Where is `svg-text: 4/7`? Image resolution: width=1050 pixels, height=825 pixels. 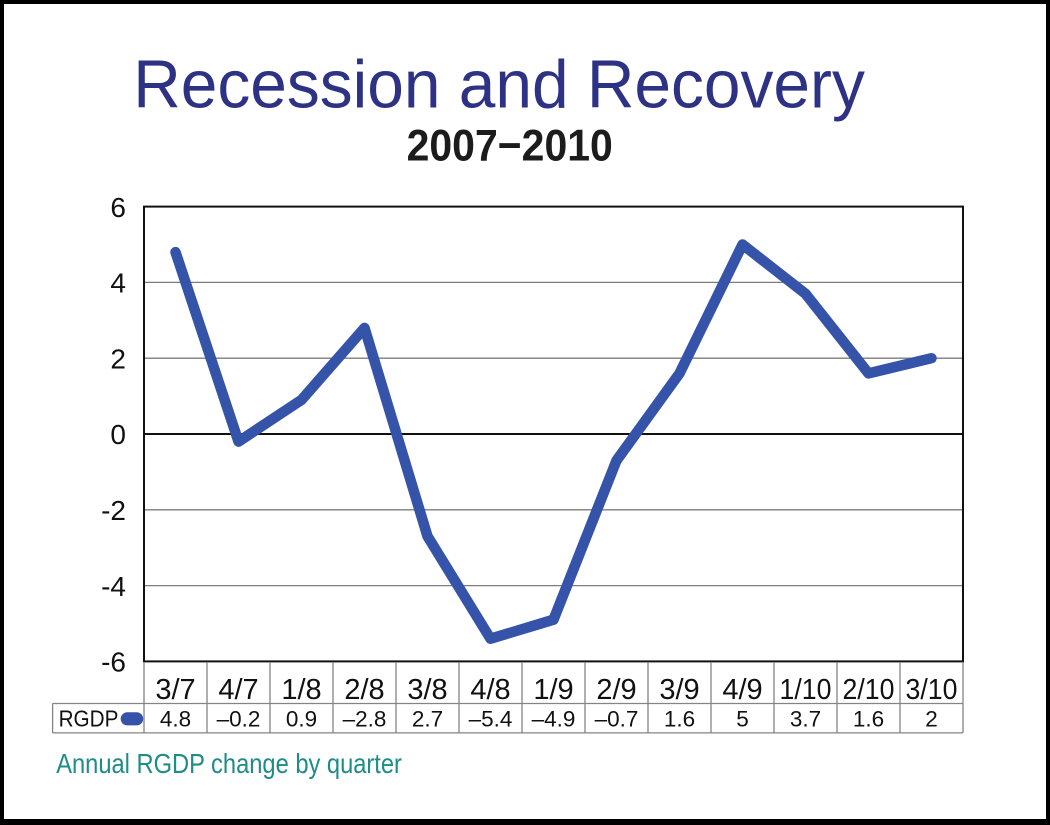 svg-text: 4/7 is located at coordinates (238, 690).